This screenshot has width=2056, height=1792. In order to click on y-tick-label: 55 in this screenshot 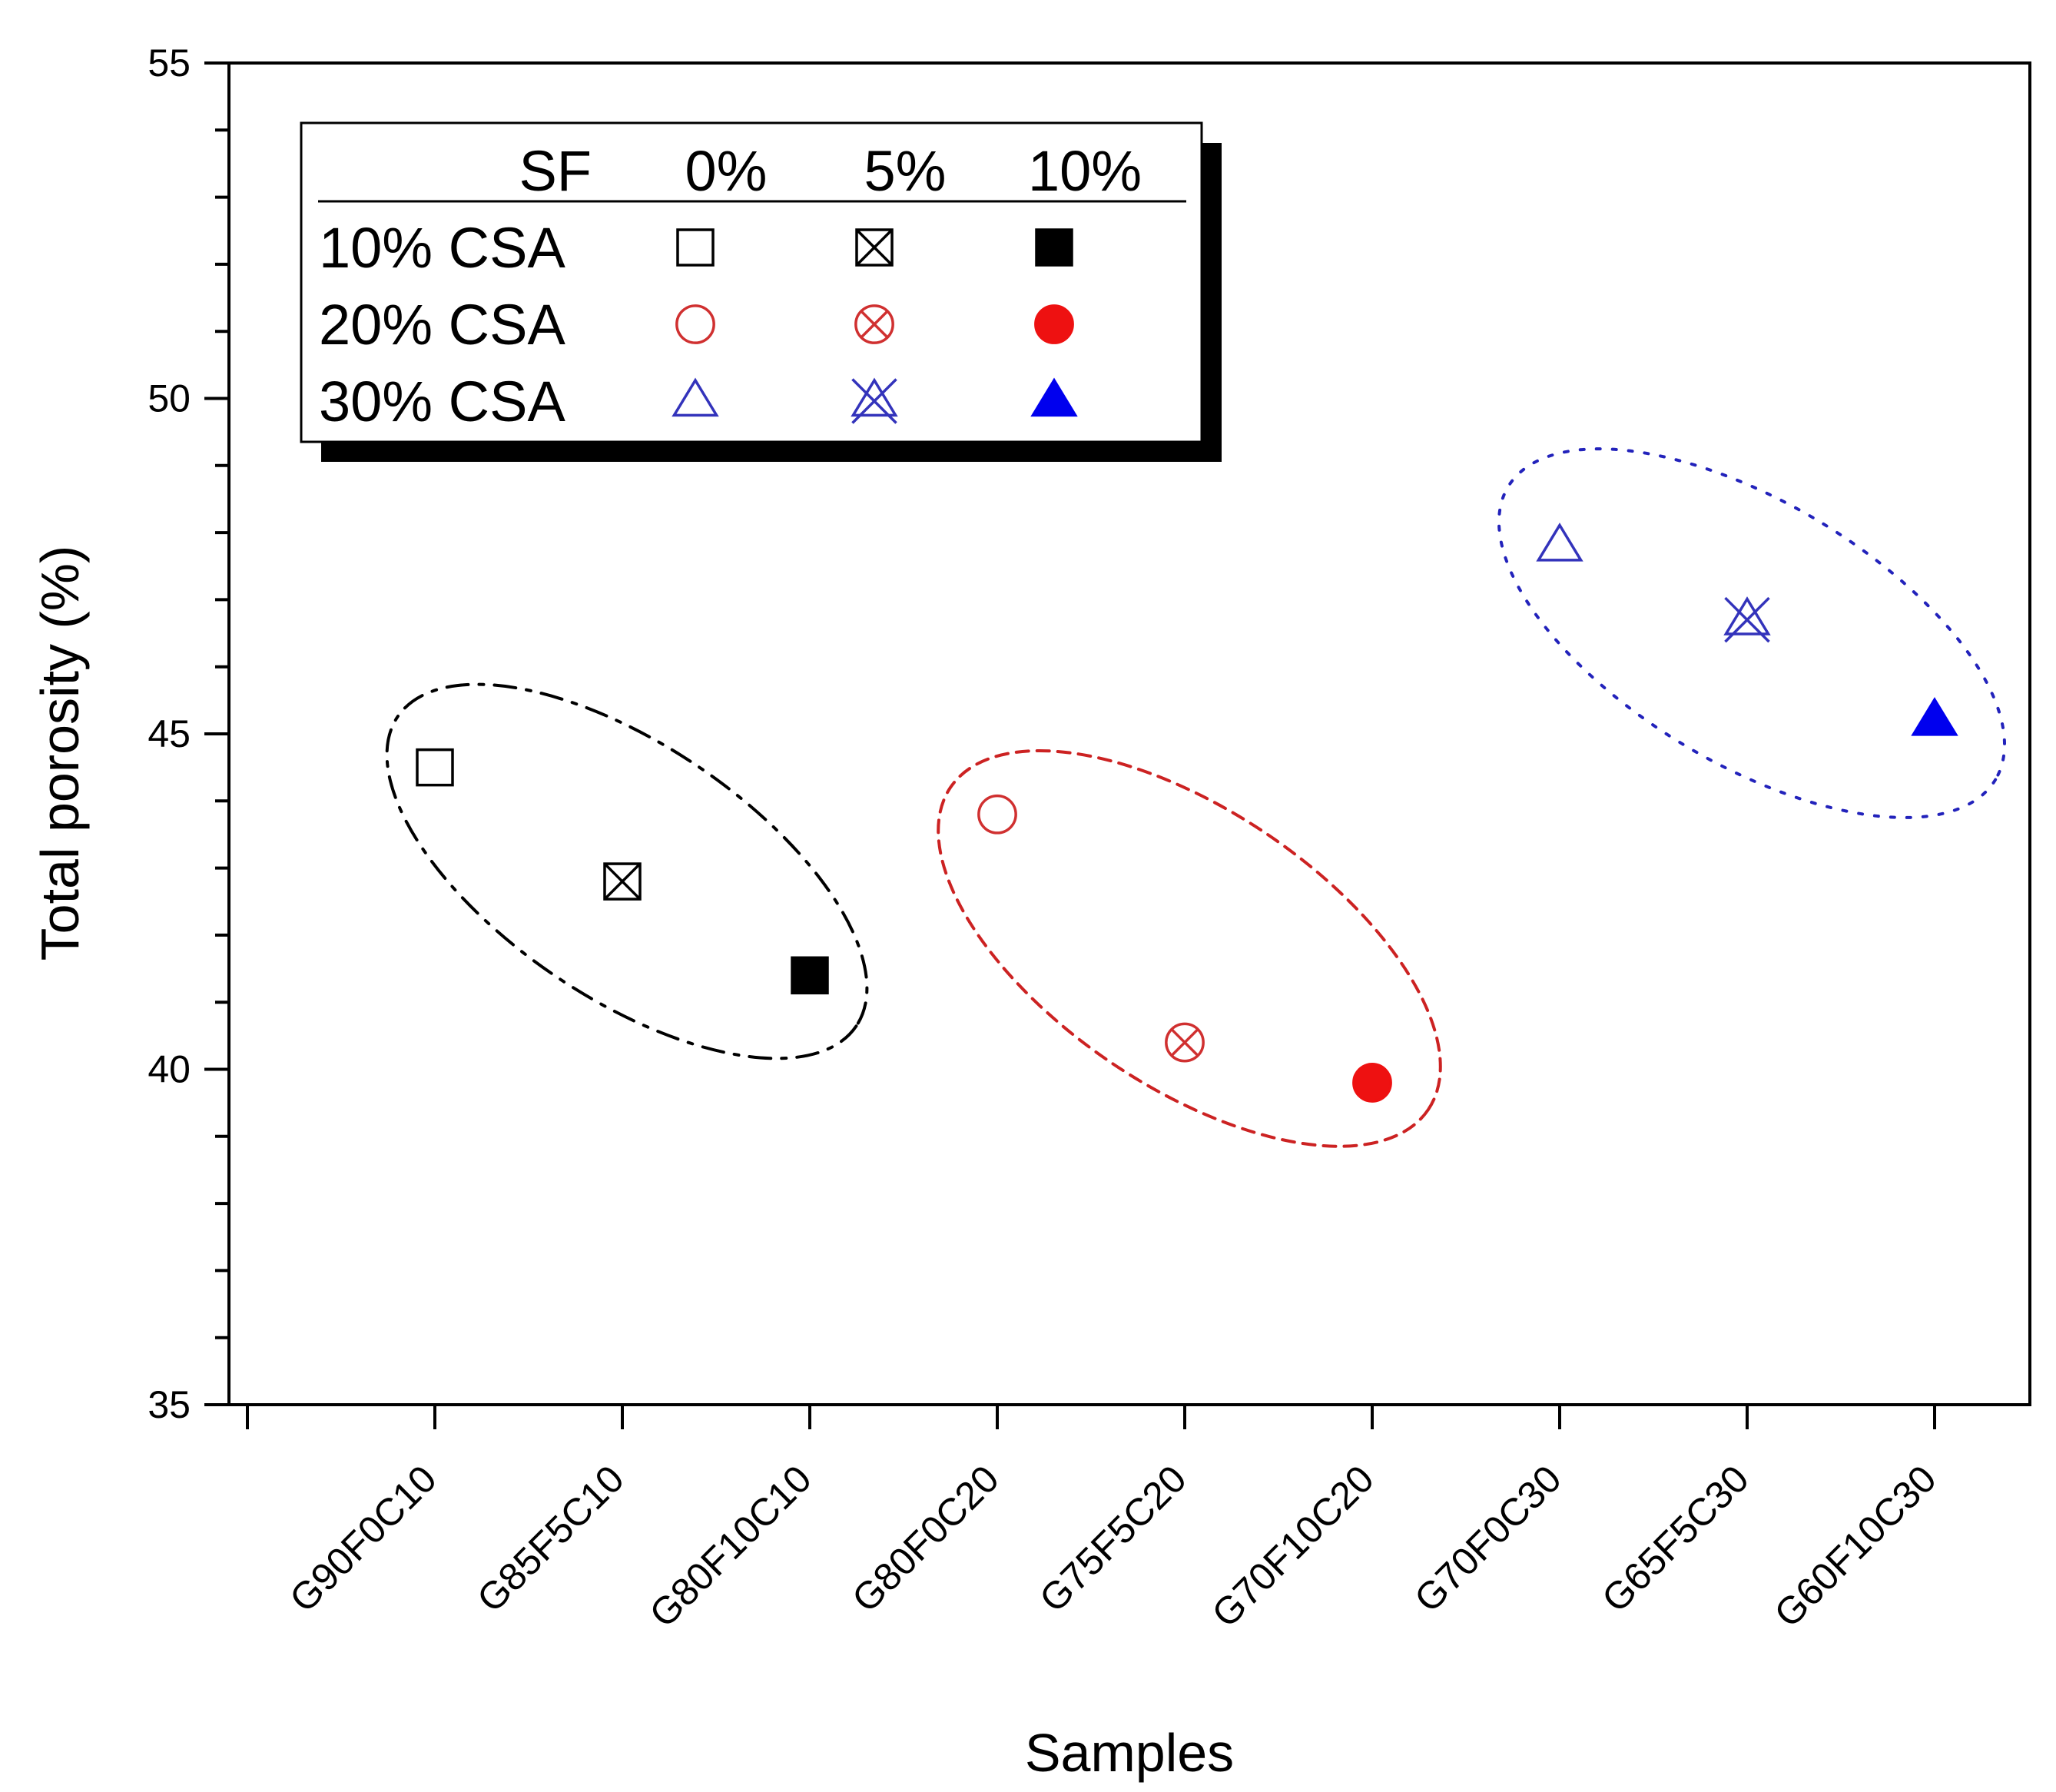, I will do `click(169, 63)`.